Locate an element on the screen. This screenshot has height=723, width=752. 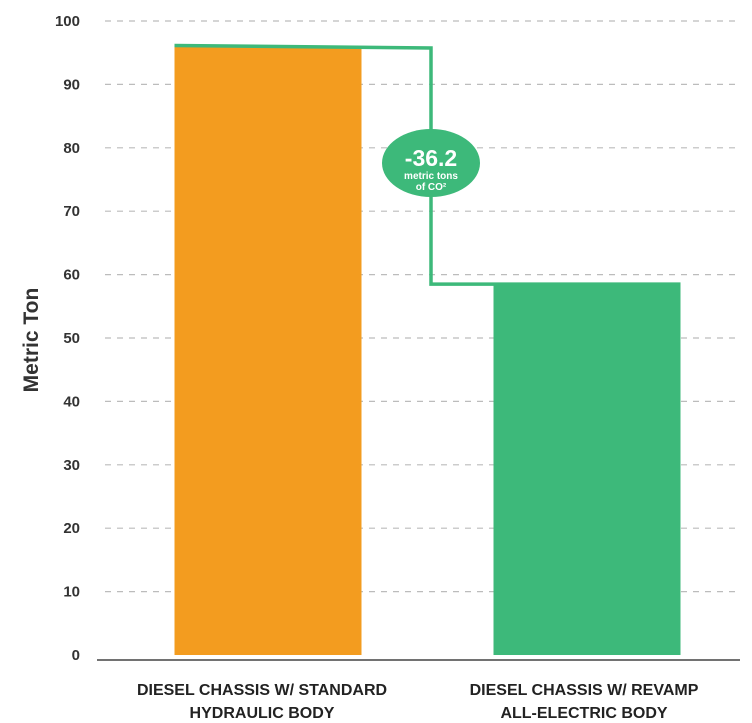
y-tick-label-40: 40 is located at coordinates (71, 401).